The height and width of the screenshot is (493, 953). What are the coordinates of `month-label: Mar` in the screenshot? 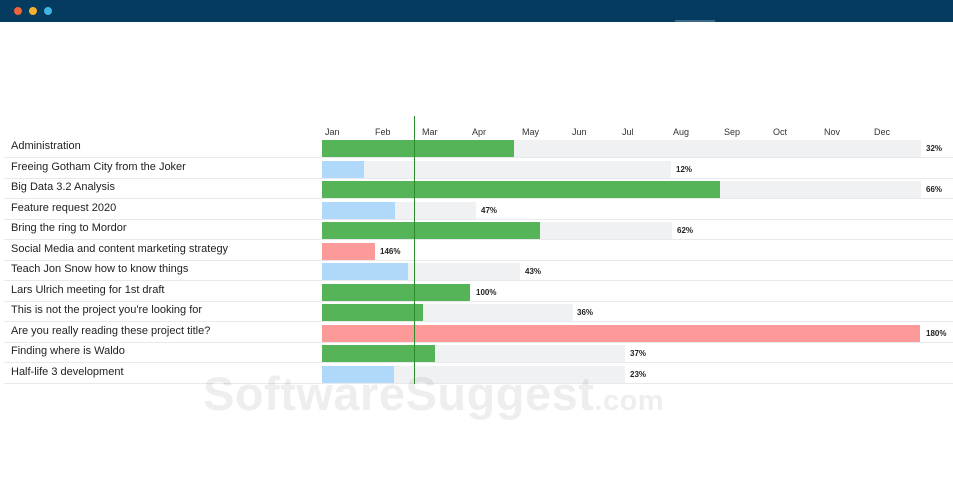 It's located at (430, 132).